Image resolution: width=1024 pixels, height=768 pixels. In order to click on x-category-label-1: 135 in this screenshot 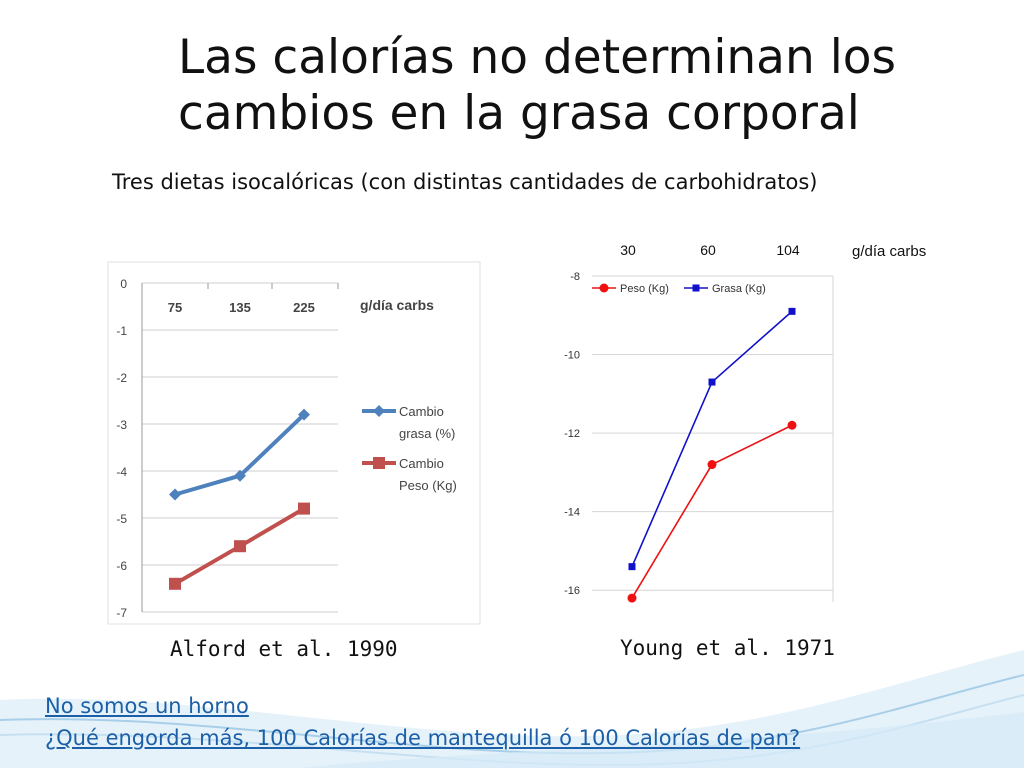, I will do `click(240, 307)`.